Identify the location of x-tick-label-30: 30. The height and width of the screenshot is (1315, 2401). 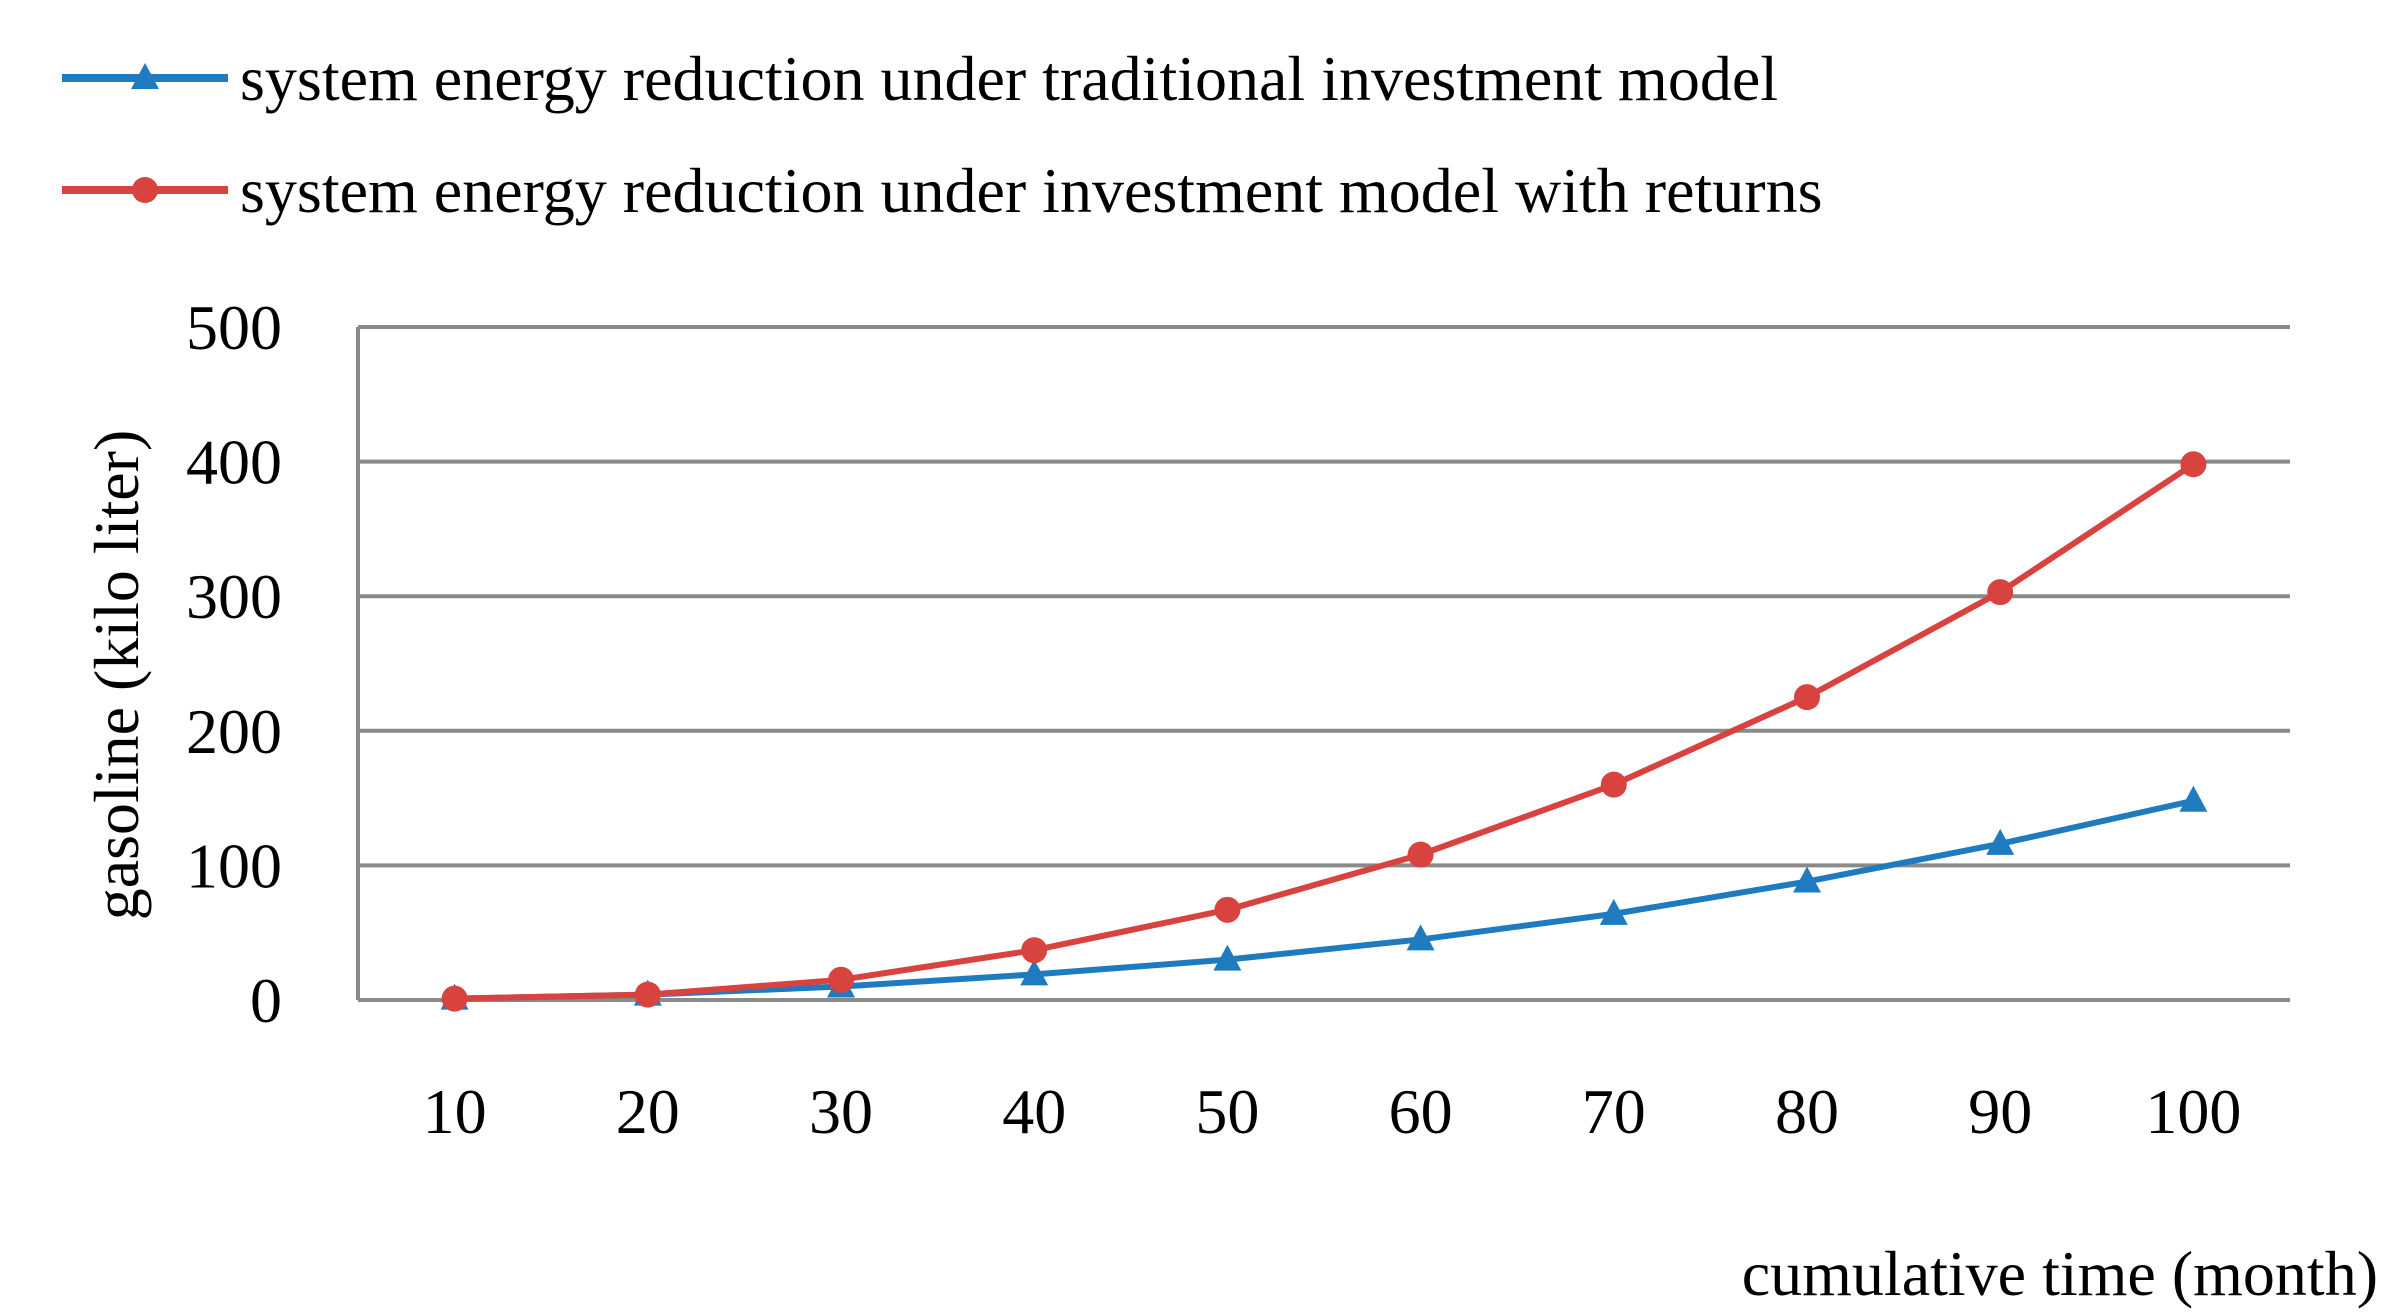
(841, 1111).